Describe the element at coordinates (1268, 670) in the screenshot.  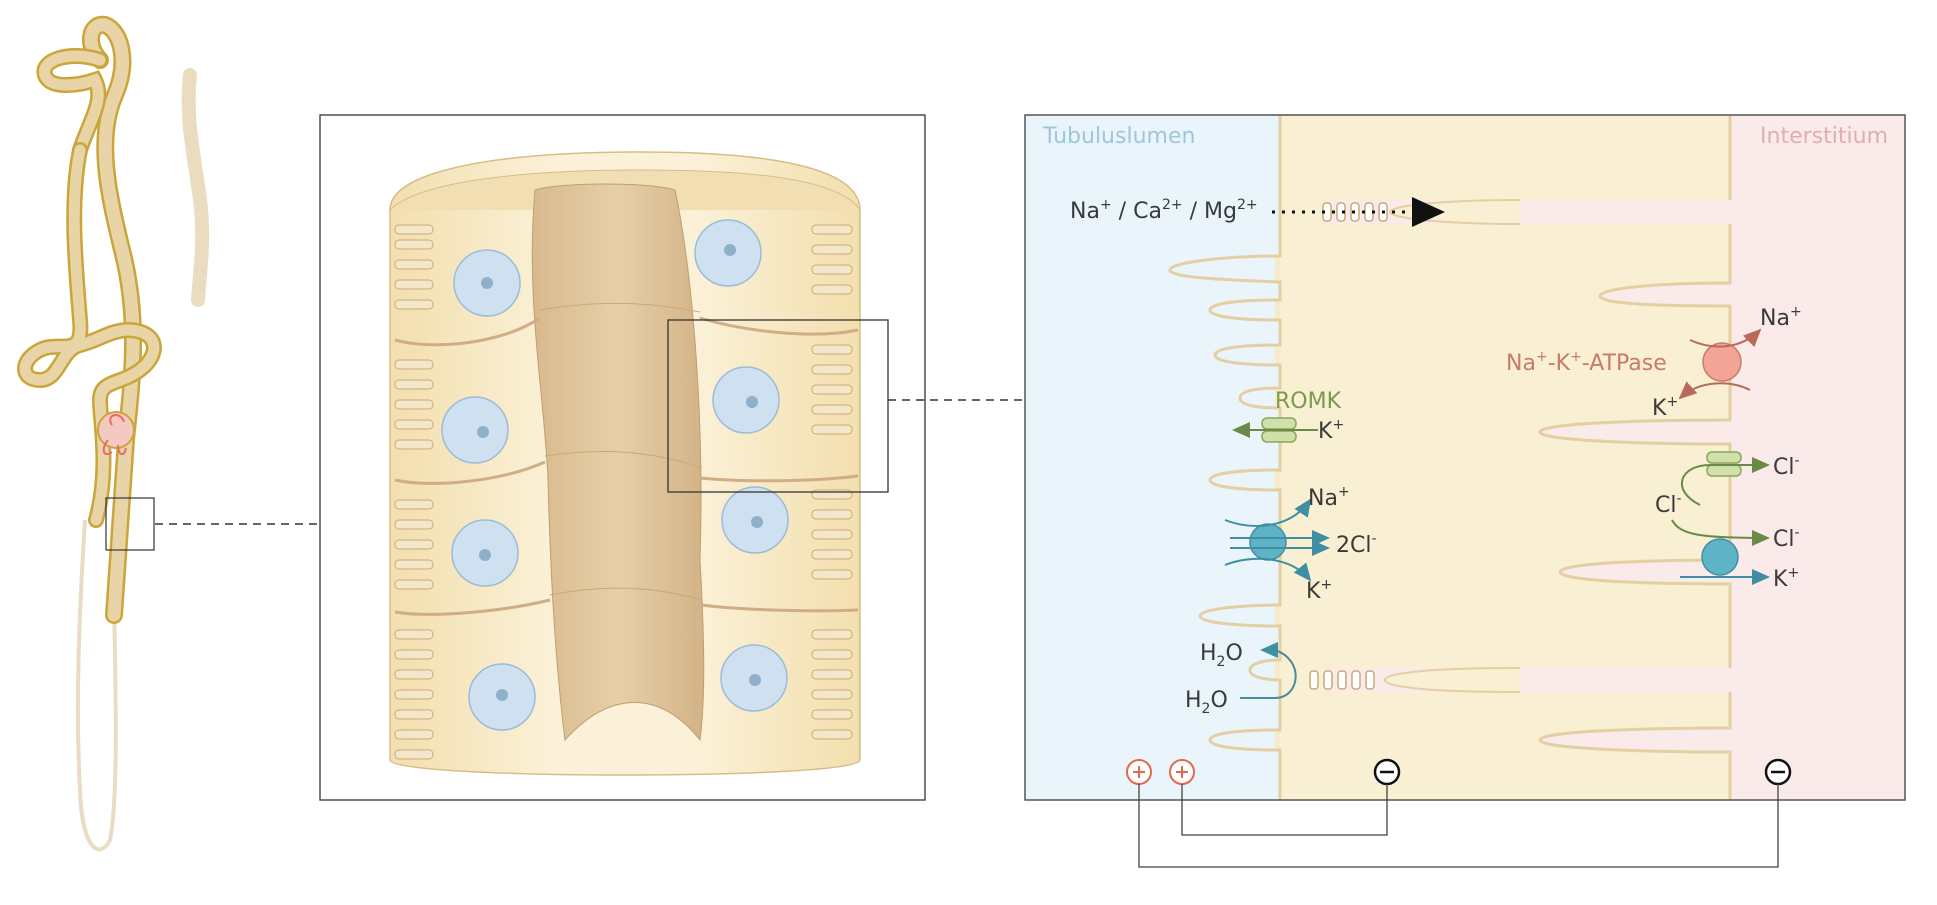
I see `water-arrow` at that location.